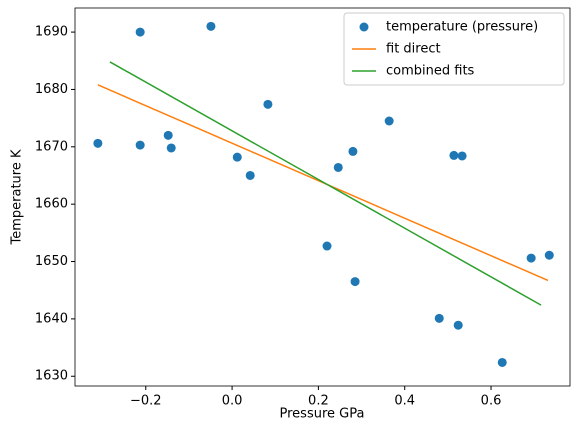  I want to click on y-tick-label: 1690, so click(51, 32).